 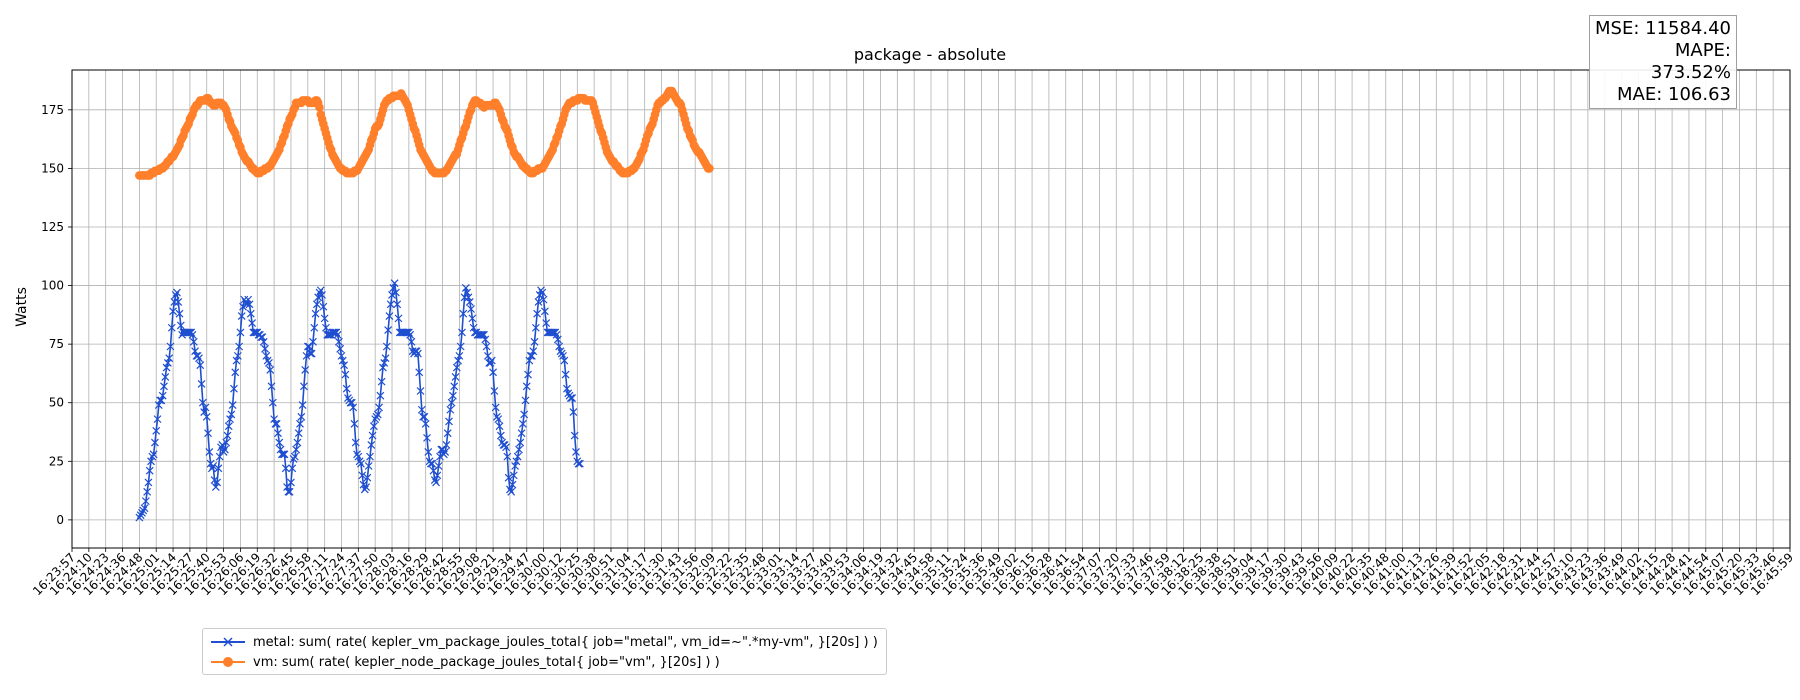 What do you see at coordinates (60, 520) in the screenshot?
I see `y-tick-label: 0` at bounding box center [60, 520].